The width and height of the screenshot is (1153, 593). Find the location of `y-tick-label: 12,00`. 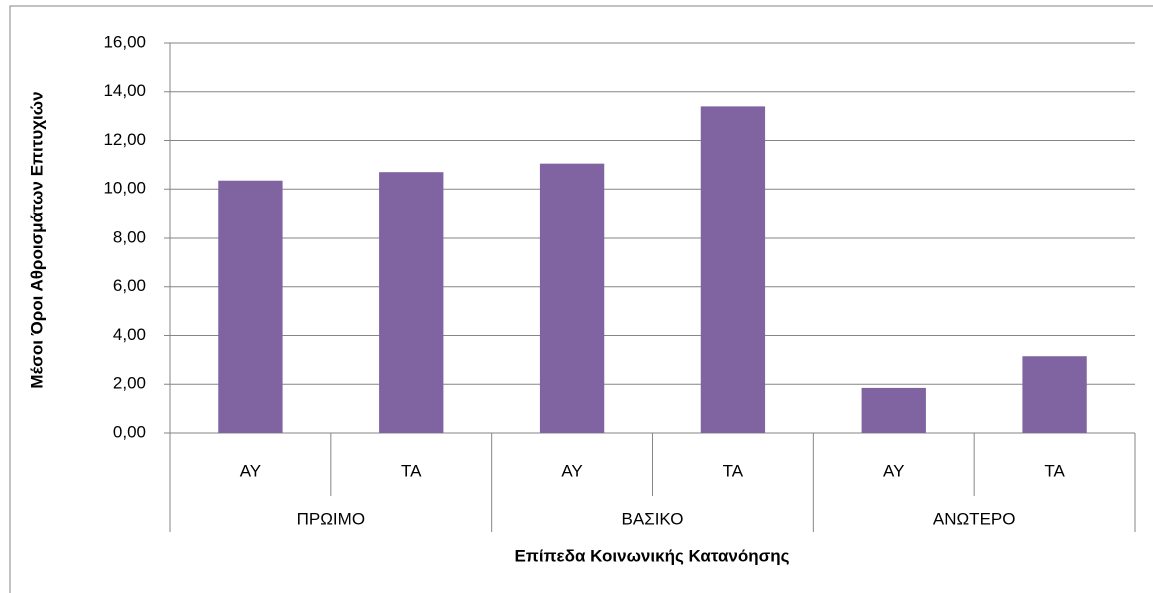

y-tick-label: 12,00 is located at coordinates (124, 139).